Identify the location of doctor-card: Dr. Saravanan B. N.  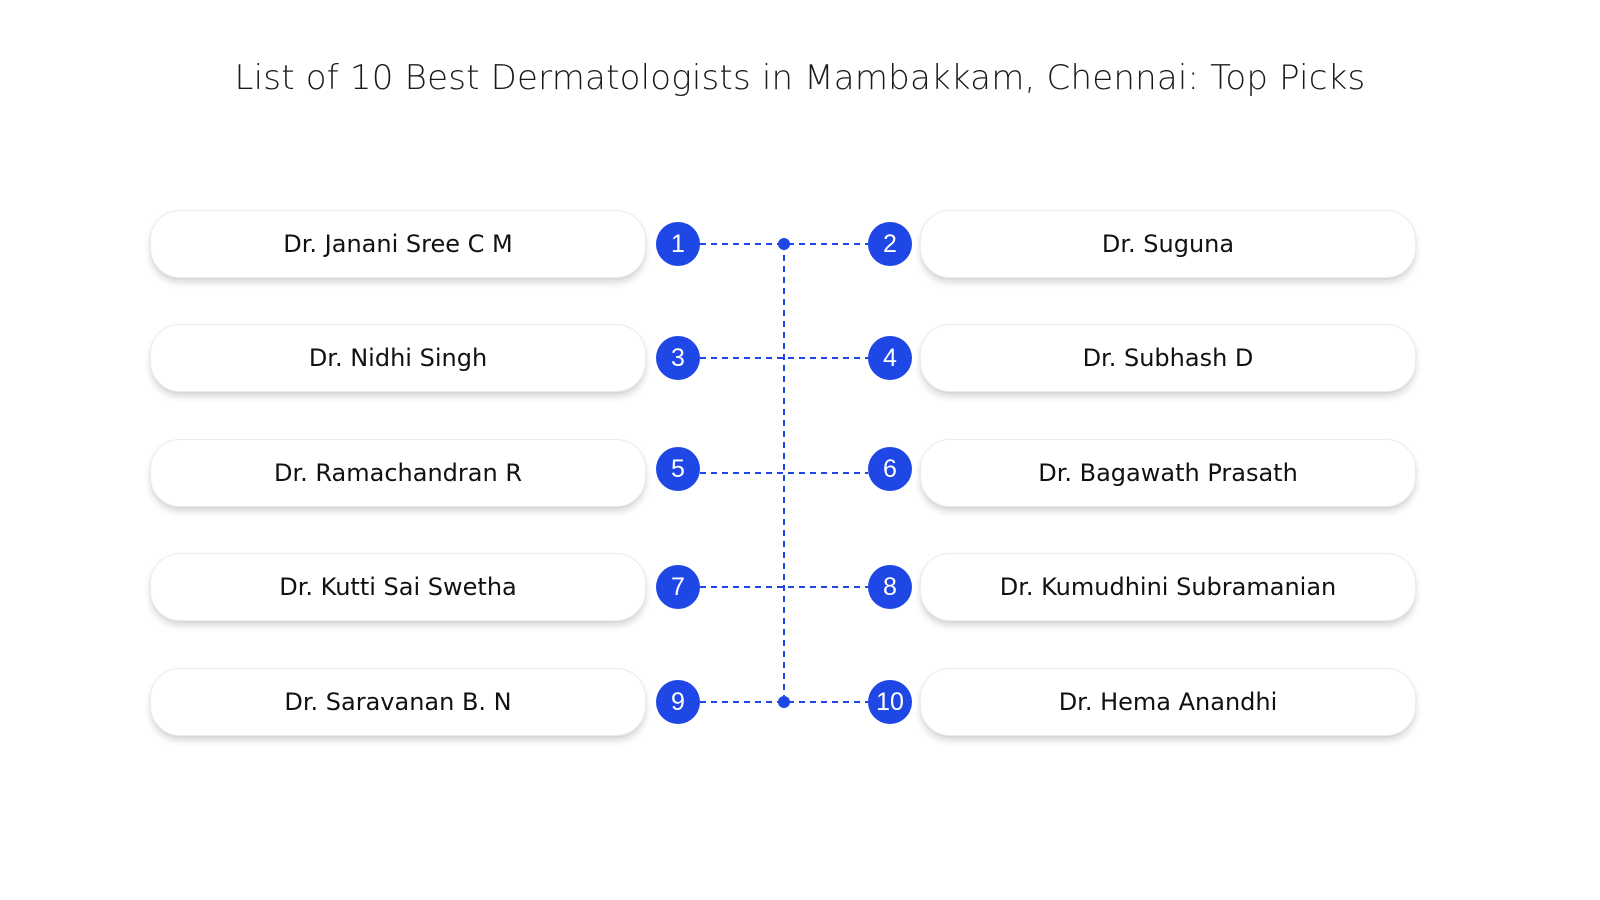
(398, 702).